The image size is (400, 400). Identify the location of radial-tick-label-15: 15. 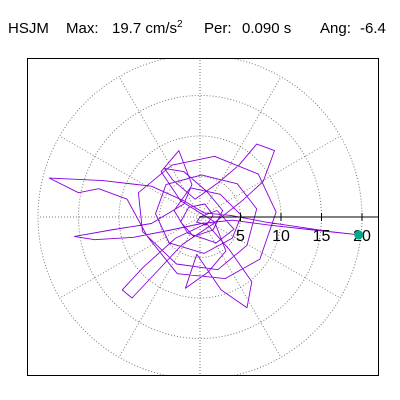
(322, 236).